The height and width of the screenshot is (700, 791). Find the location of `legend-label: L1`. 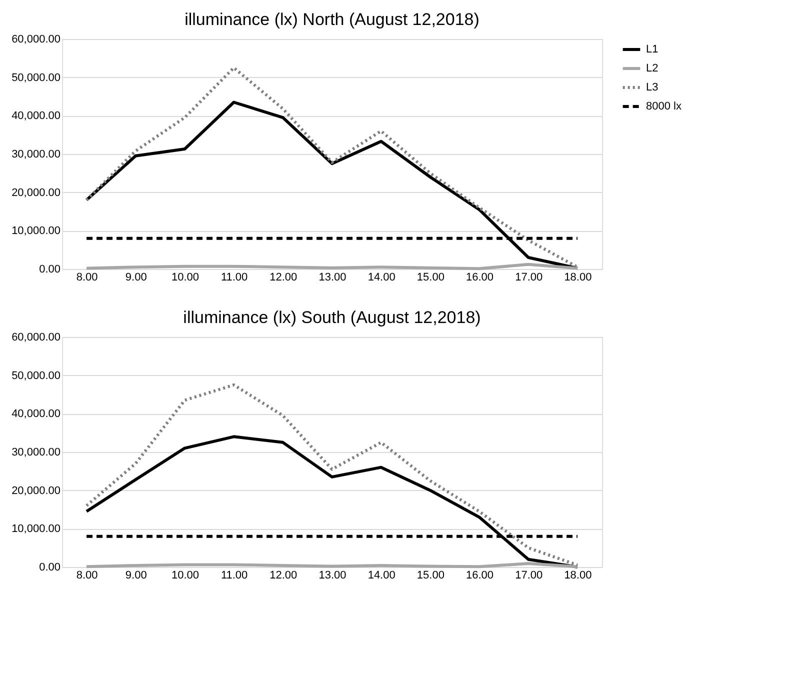

legend-label: L1 is located at coordinates (652, 50).